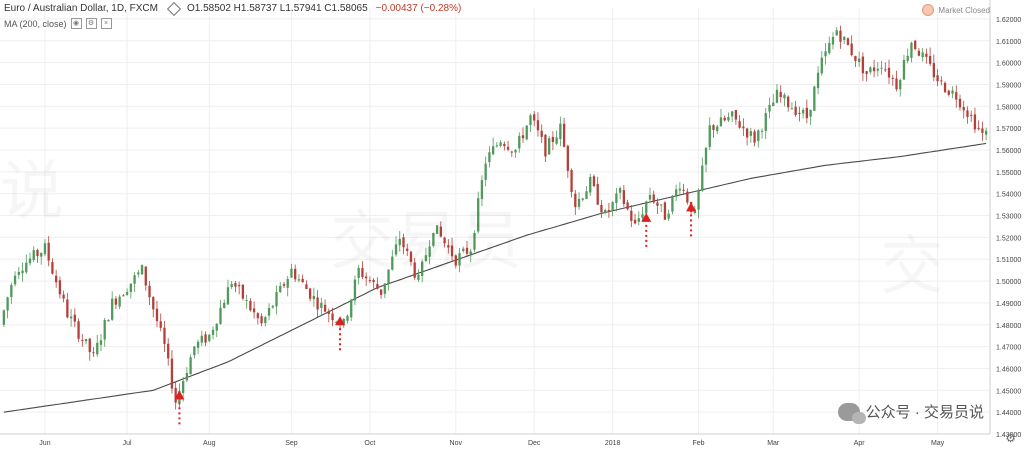 The height and width of the screenshot is (450, 1024). What do you see at coordinates (91, 23) in the screenshot?
I see `settings-icon: ⚙` at bounding box center [91, 23].